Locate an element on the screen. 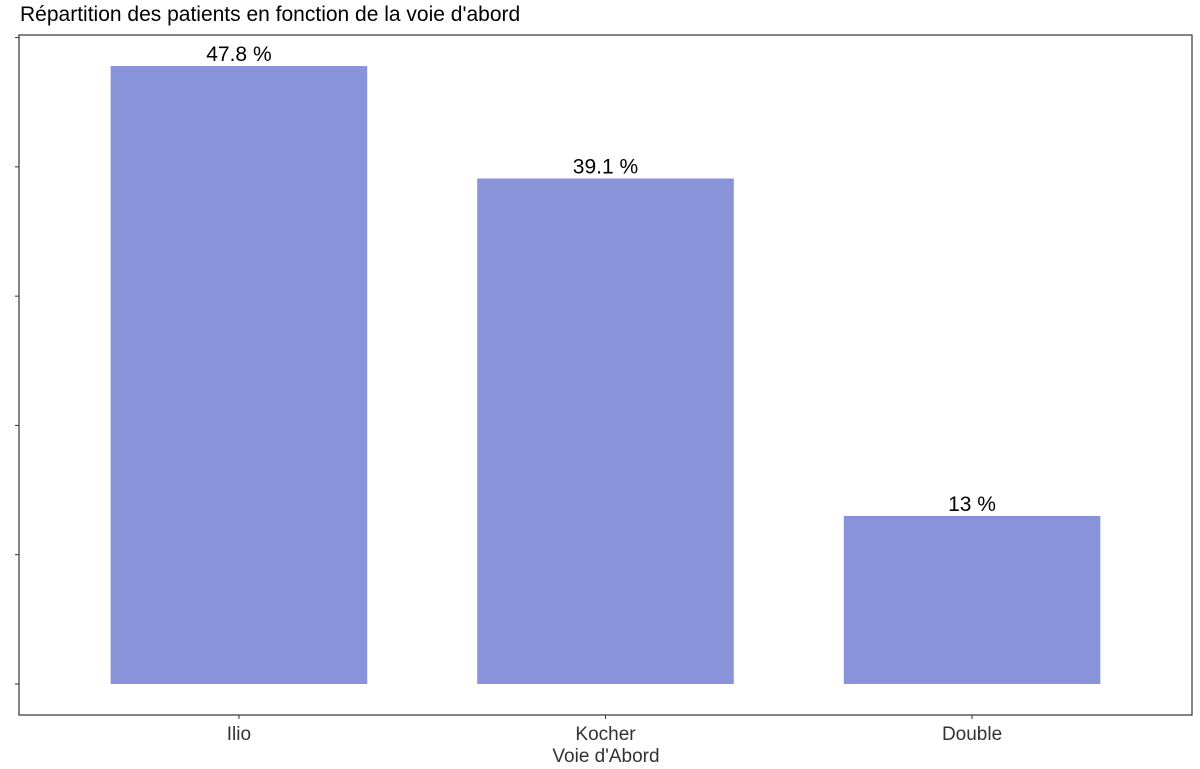  x-tick-label-kocher: Kocher is located at coordinates (605, 734).